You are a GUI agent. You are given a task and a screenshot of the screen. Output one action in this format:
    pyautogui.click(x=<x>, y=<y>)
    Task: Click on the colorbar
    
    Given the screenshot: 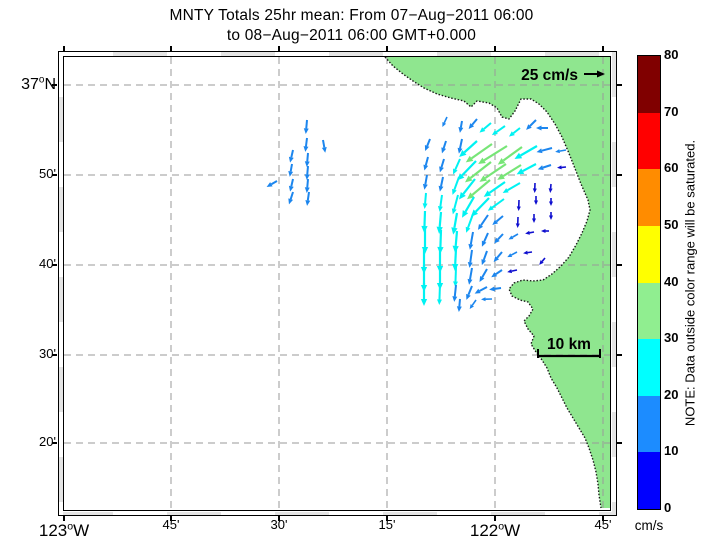 What is the action you would take?
    pyautogui.click(x=649, y=282)
    